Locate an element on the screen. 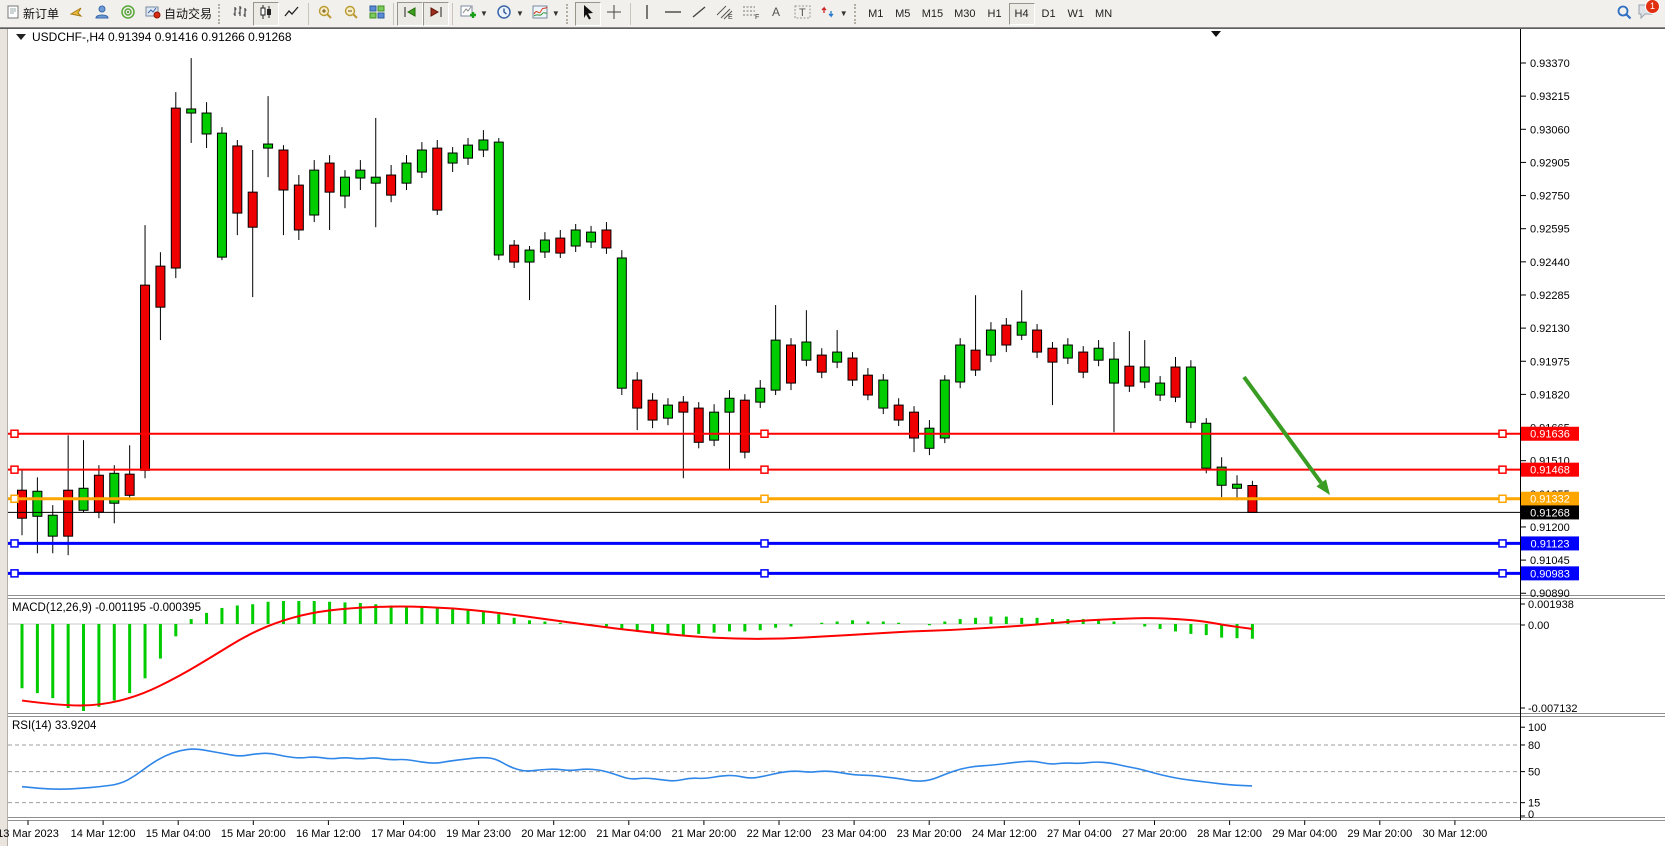 This screenshot has width=1665, height=846. svg-text: 0.90890 is located at coordinates (1550, 594).